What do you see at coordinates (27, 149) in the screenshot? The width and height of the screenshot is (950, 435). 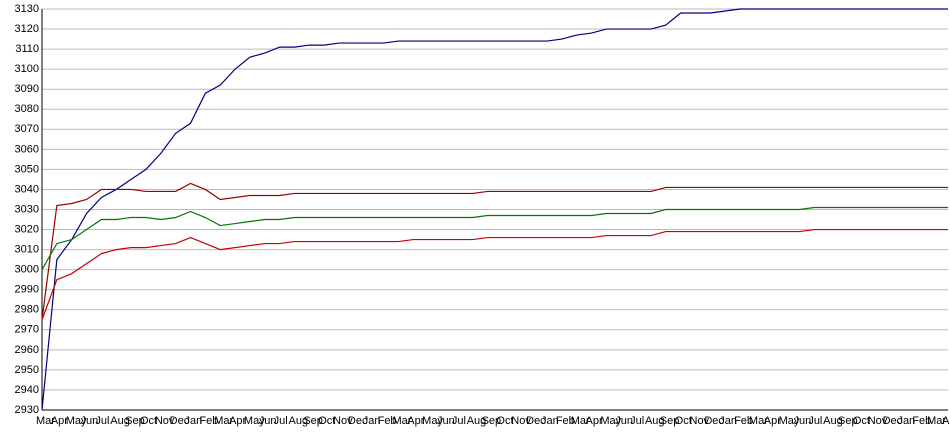 I see `y-tick-label: 3060` at bounding box center [27, 149].